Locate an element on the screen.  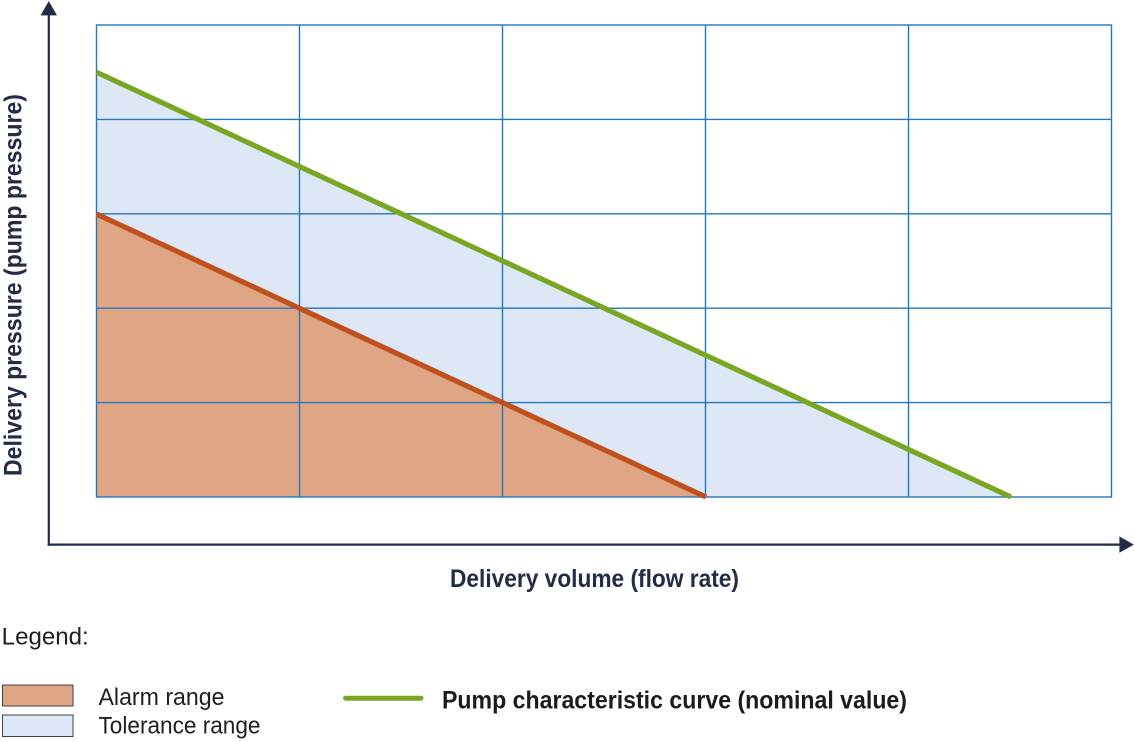
svg-text: Legend: is located at coordinates (45, 636).